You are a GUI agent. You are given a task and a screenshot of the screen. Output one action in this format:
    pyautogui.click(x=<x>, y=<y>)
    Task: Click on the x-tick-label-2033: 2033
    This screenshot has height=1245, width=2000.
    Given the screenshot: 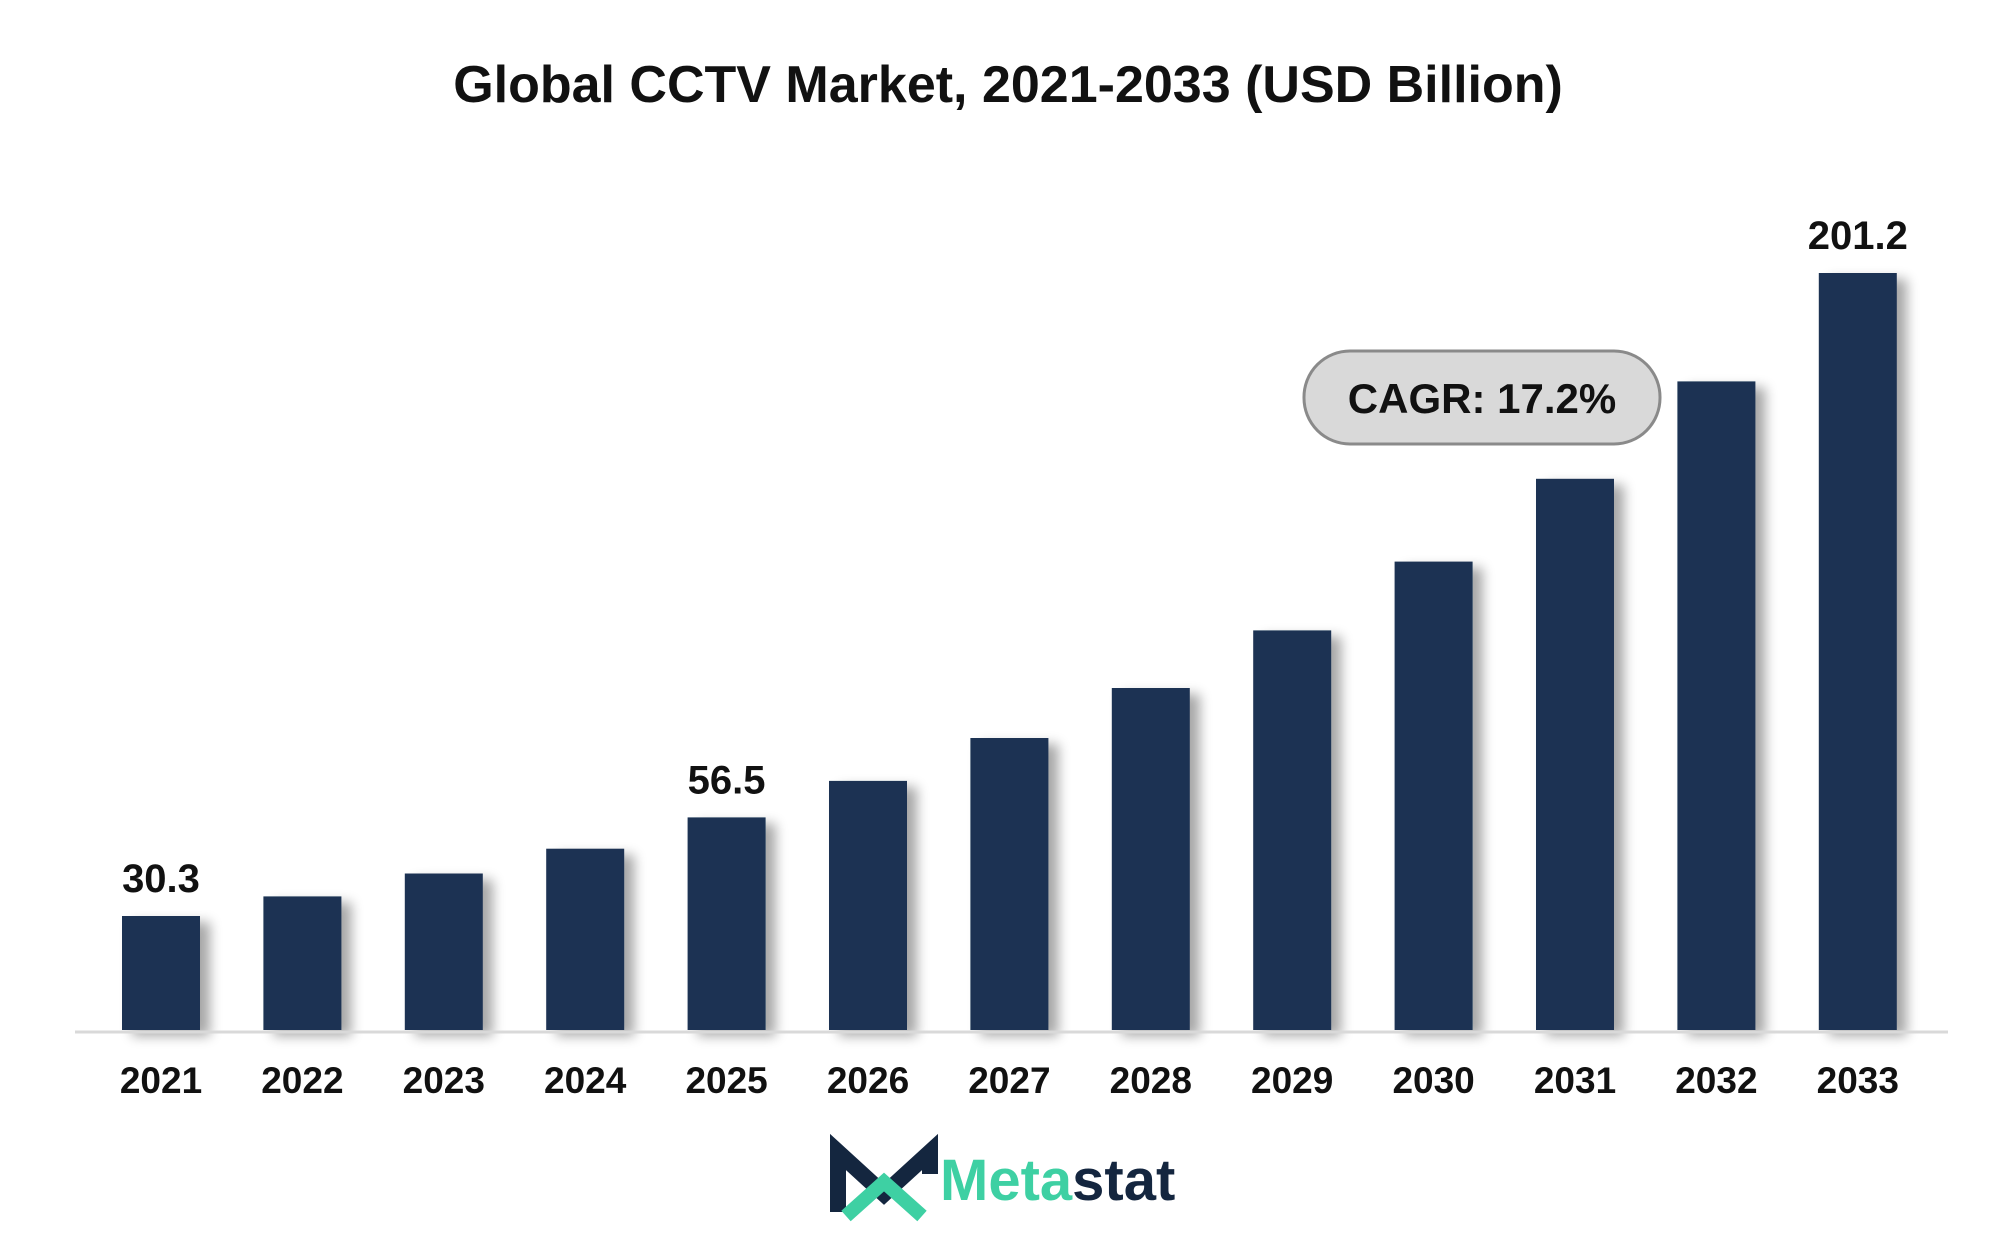 What is the action you would take?
    pyautogui.click(x=1858, y=1080)
    